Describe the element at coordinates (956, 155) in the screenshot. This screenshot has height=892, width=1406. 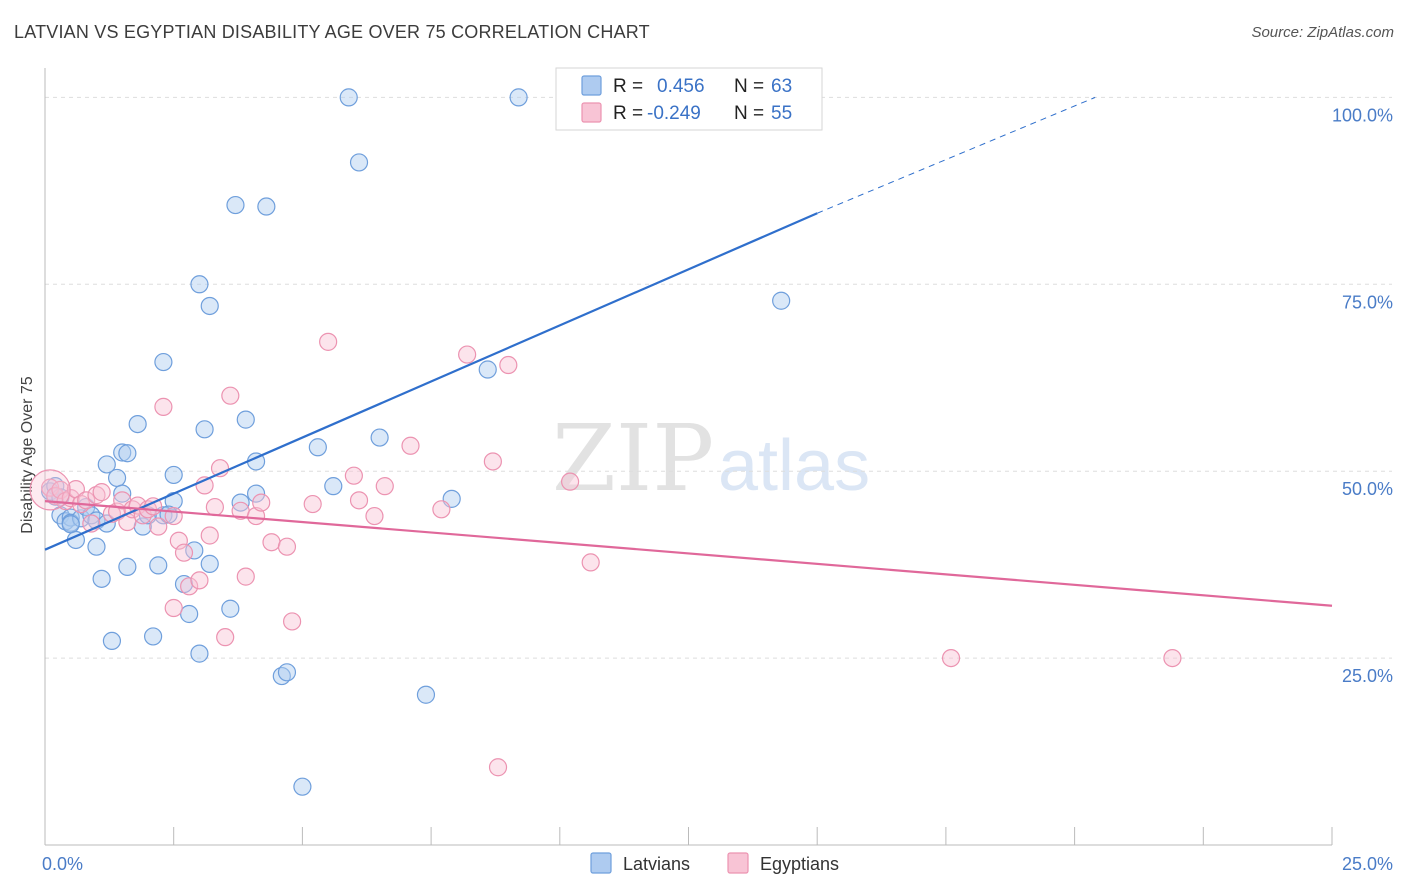
I see `latvian-trend-line-extension` at that location.